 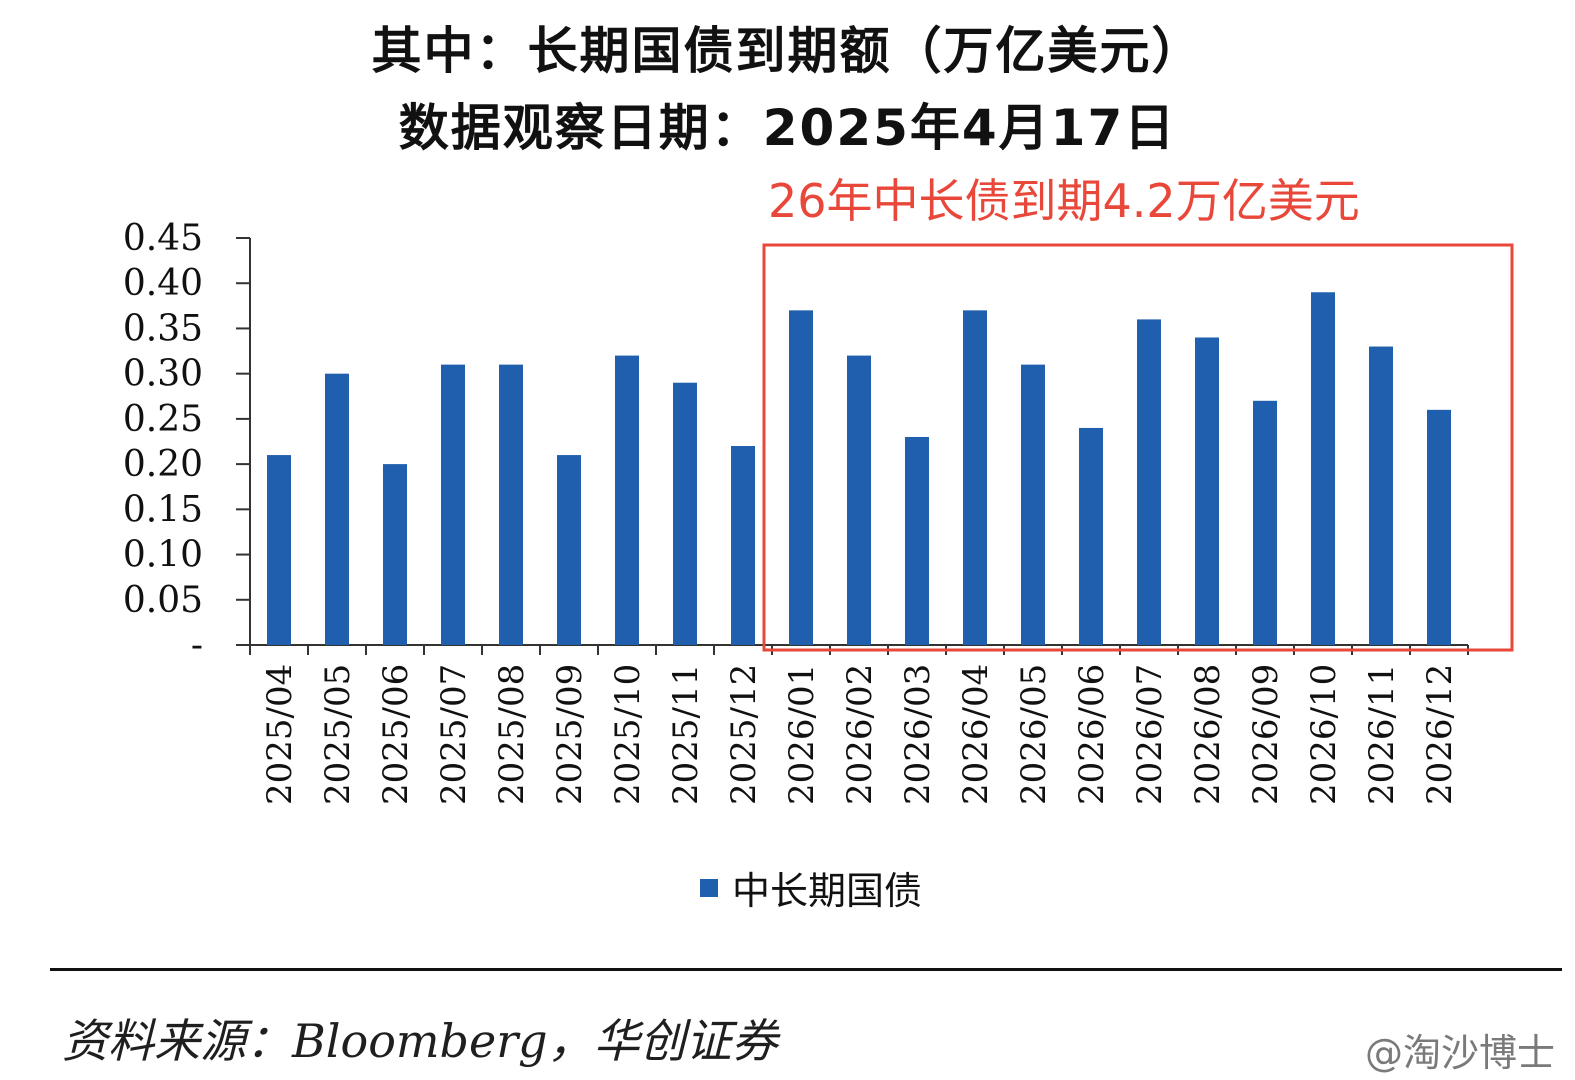 I want to click on x-tick-label: 2025/12, so click(x=744, y=734).